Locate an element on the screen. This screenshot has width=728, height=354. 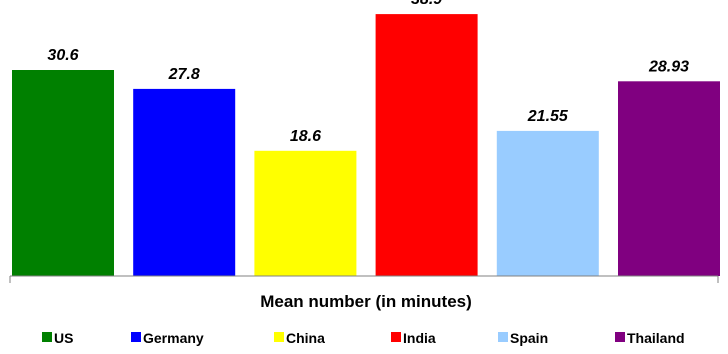
legend-label-india: India is located at coordinates (419, 338).